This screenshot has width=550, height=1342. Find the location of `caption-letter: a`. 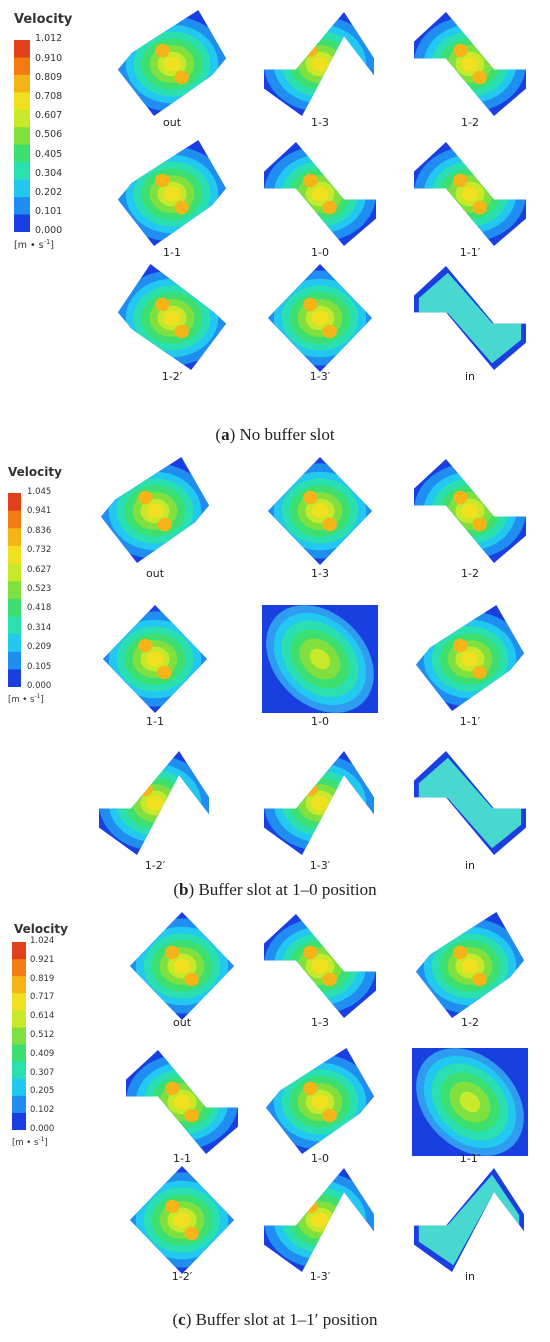

caption-letter: a is located at coordinates (225, 434).